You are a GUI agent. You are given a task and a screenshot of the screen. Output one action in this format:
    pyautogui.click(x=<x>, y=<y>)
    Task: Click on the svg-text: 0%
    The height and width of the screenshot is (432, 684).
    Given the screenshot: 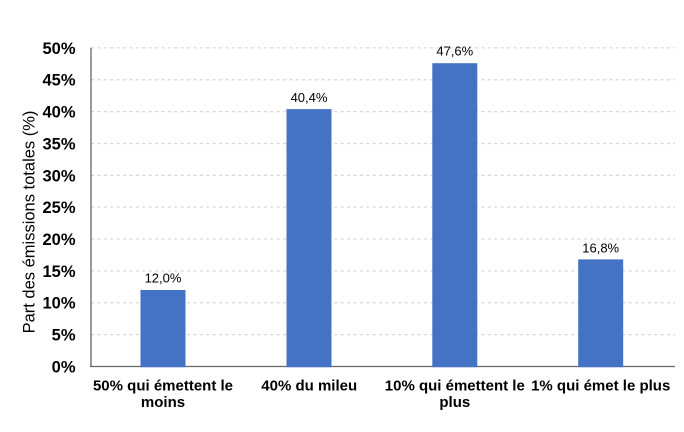 What is the action you would take?
    pyautogui.click(x=64, y=367)
    